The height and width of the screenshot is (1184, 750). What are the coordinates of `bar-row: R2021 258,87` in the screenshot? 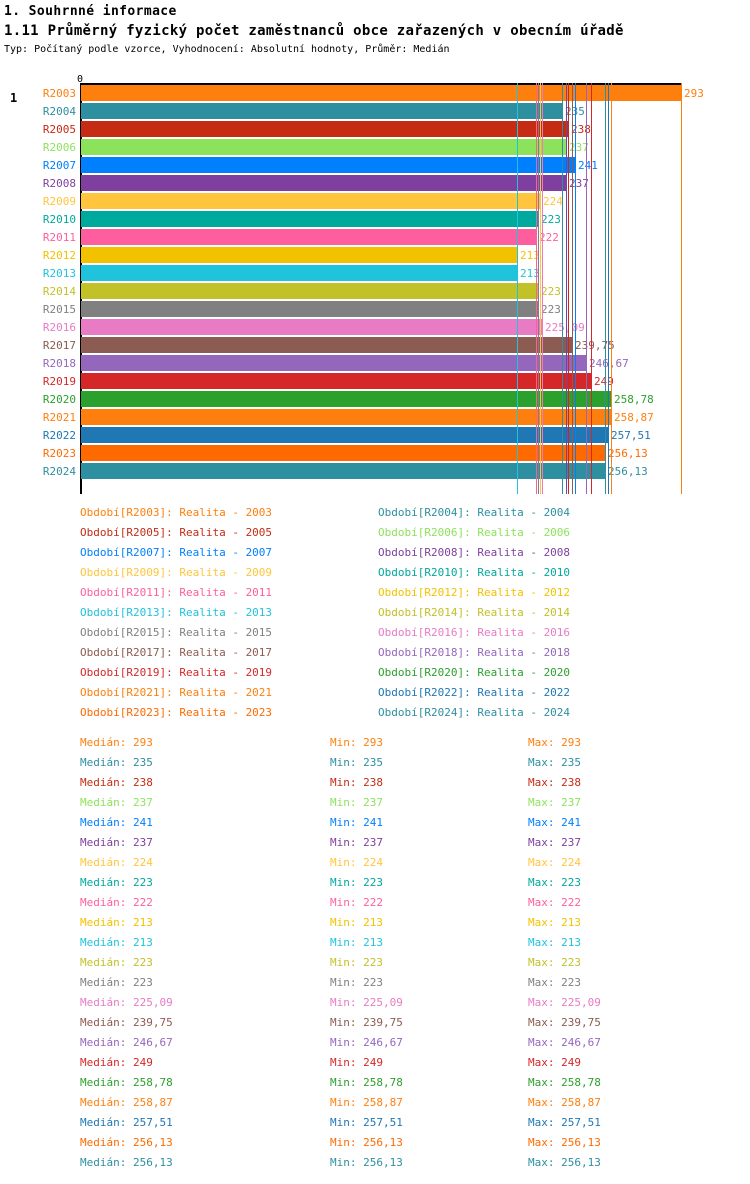 It's located at (375, 418).